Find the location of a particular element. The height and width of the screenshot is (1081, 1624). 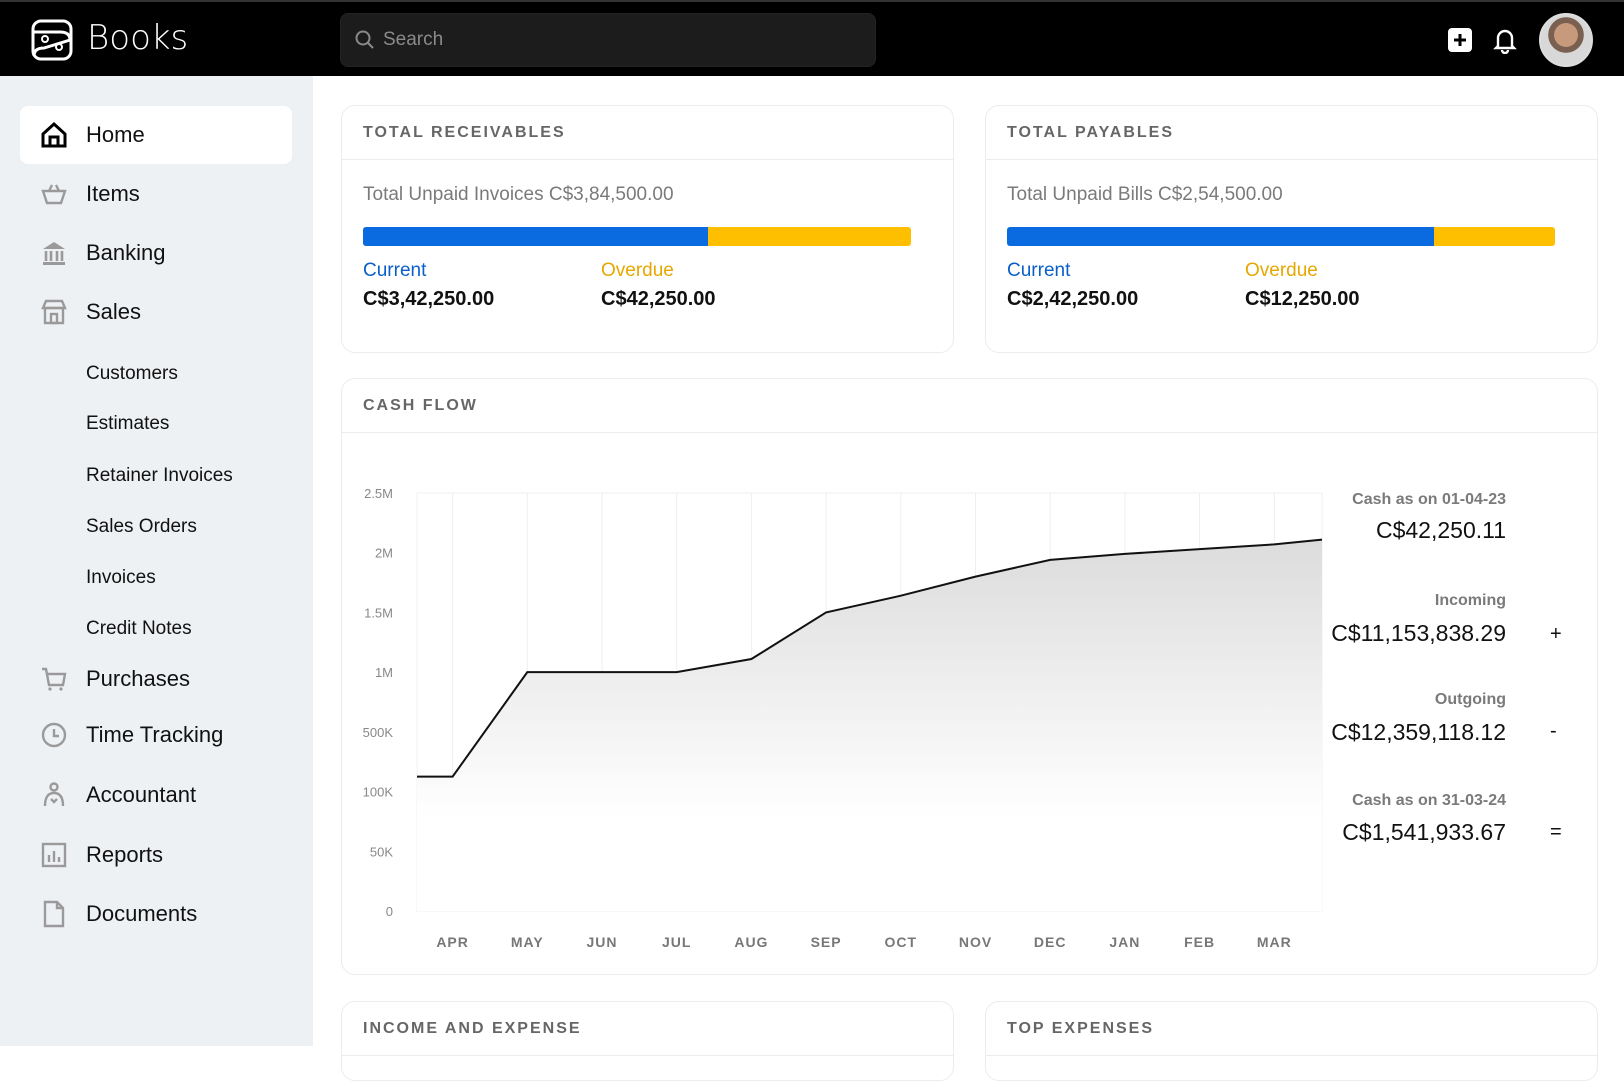

sidebar-item-time-tracking: Time Tracking is located at coordinates (156, 735).